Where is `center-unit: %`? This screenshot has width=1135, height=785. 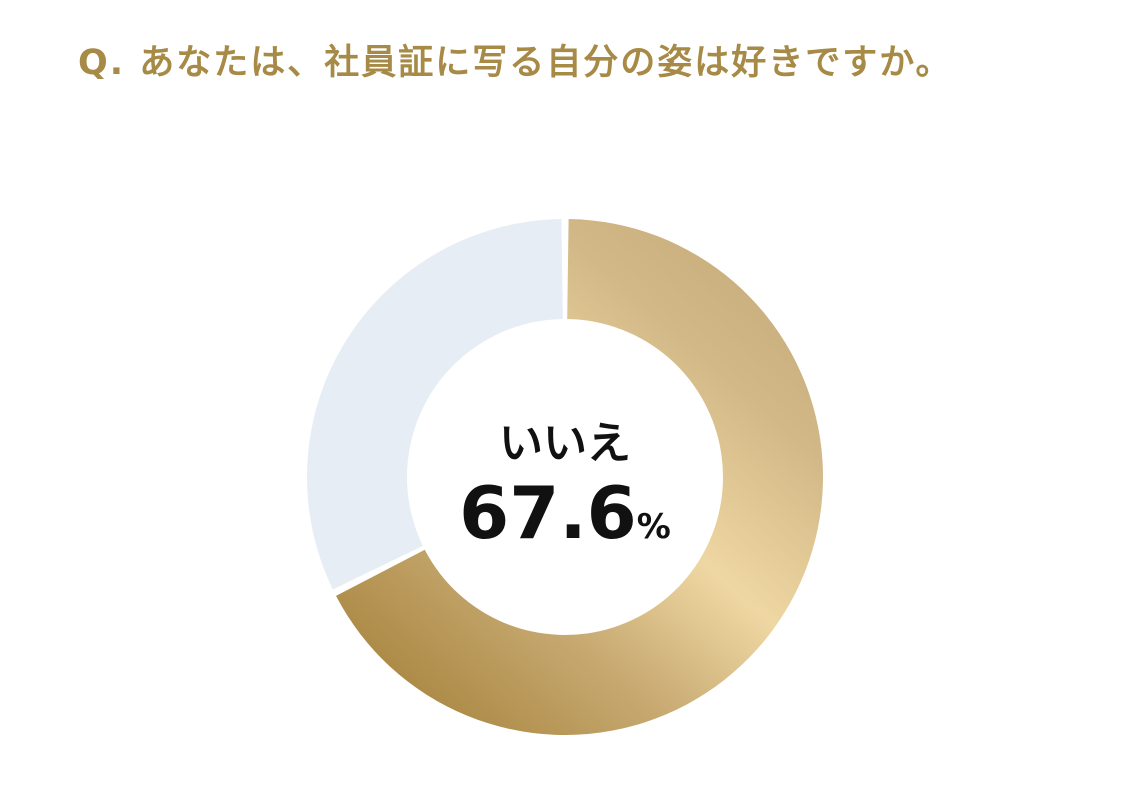 center-unit: % is located at coordinates (654, 527).